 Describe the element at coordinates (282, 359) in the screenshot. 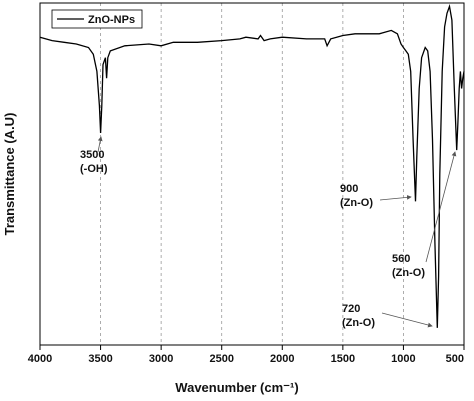

I see `x-tick-label: 2000` at that location.